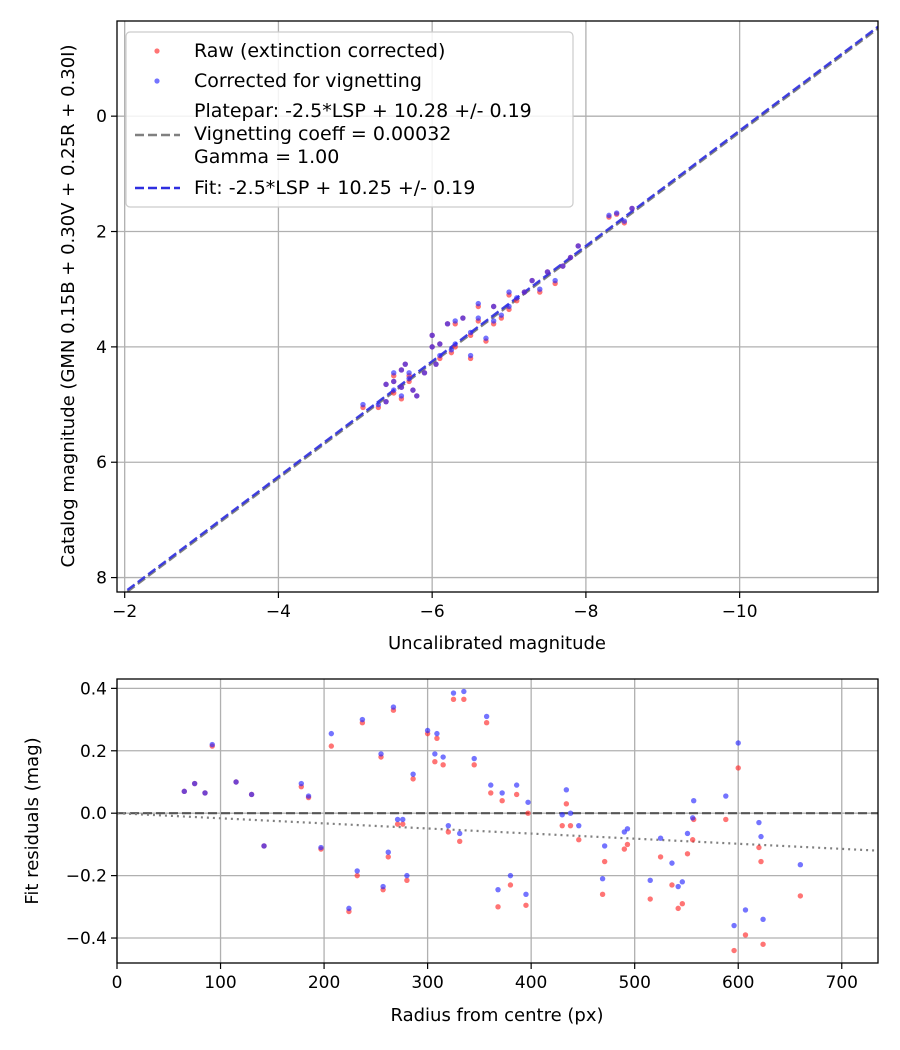  What do you see at coordinates (101, 117) in the screenshot?
I see `y-tick-label: 0` at bounding box center [101, 117].